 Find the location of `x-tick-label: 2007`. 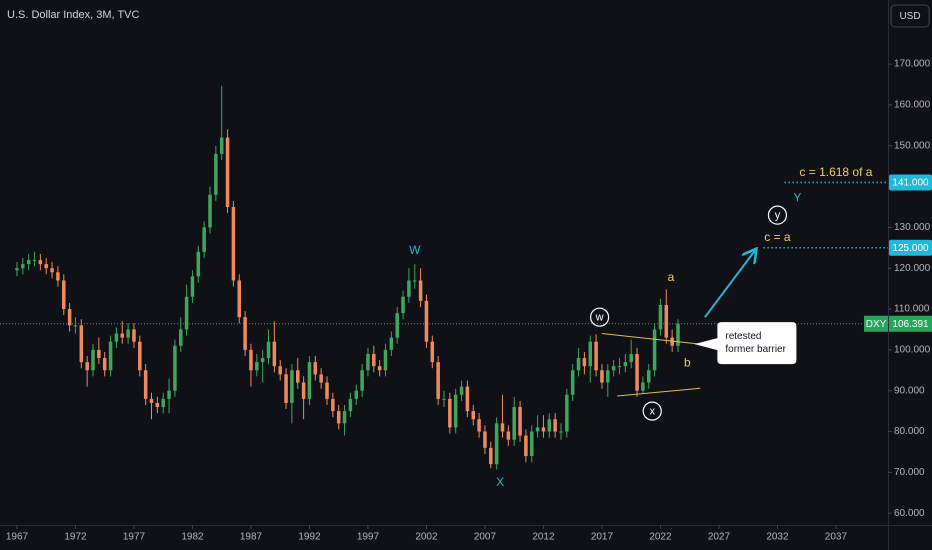

x-tick-label: 2007 is located at coordinates (485, 537).